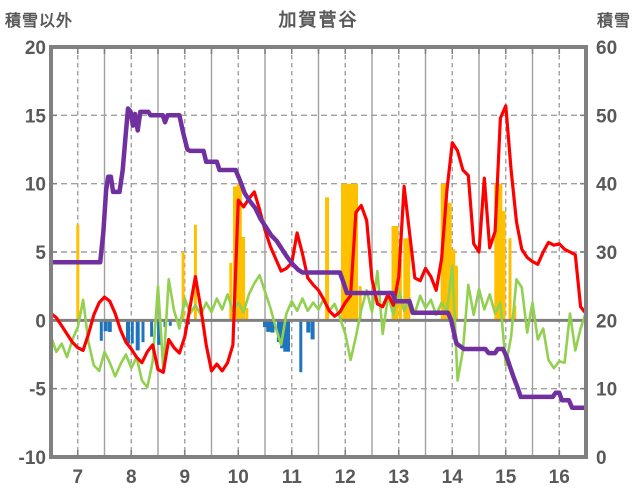 This screenshot has width=636, height=501. What do you see at coordinates (238, 477) in the screenshot?
I see `x-axis-tick-label: 10` at bounding box center [238, 477].